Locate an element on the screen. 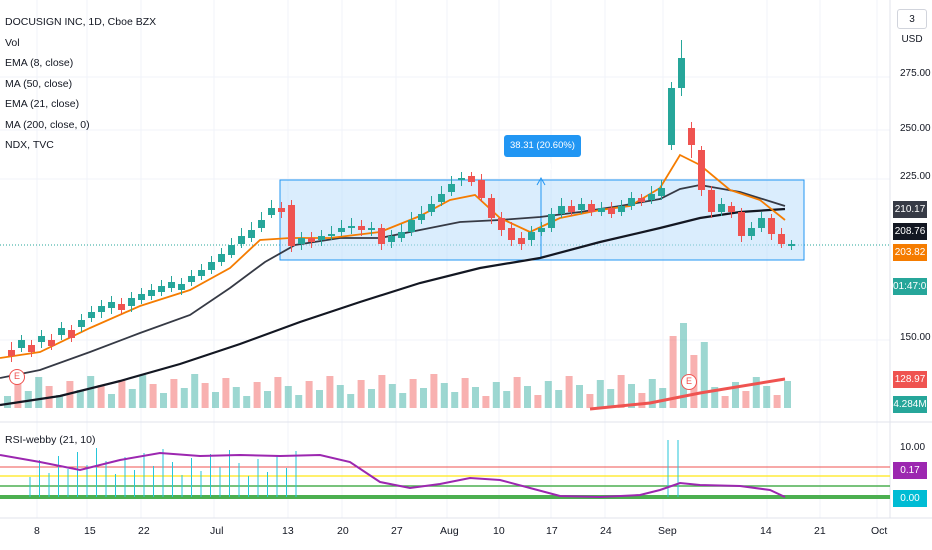  date-label: 20 is located at coordinates (343, 531).